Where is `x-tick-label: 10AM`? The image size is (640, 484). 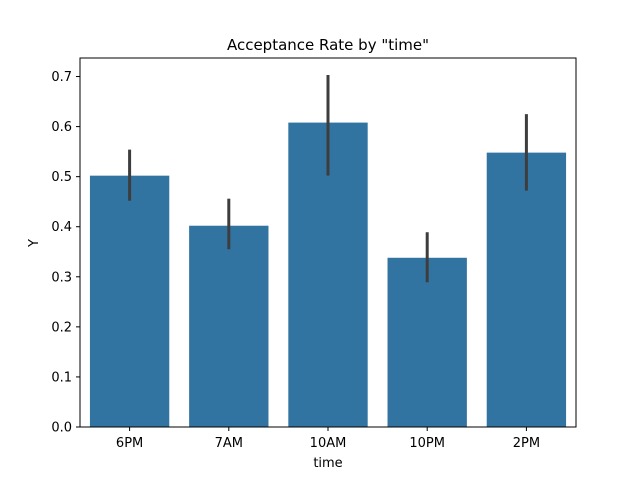 x-tick-label: 10AM is located at coordinates (328, 443).